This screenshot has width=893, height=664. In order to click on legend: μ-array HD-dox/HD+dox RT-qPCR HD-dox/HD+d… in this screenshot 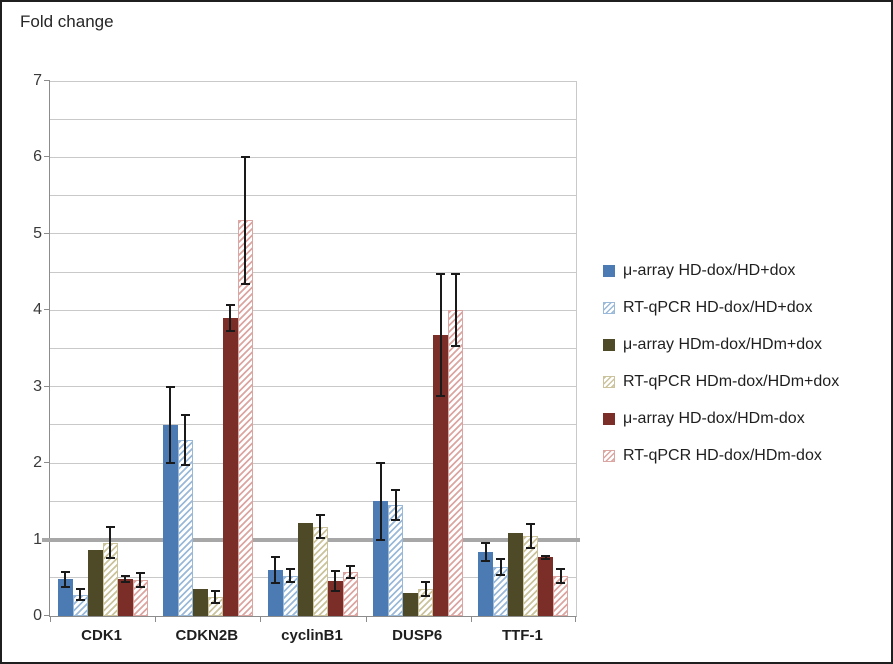, I will do `click(721, 363)`.